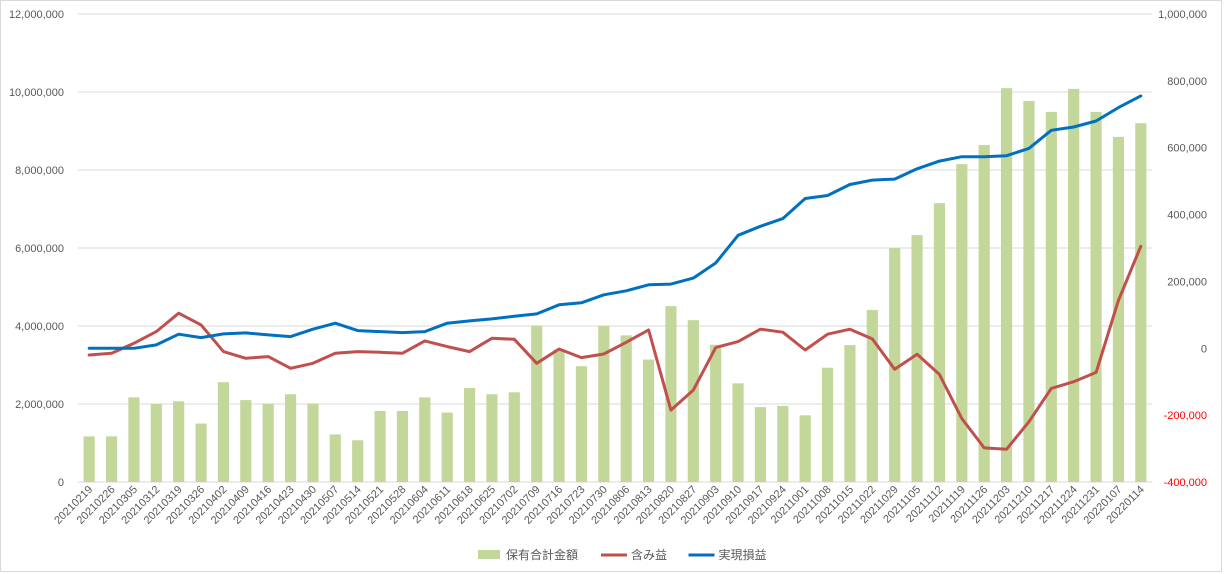 The image size is (1224, 574). I want to click on left-y-tick-label: 12,000,000, so click(36, 15).